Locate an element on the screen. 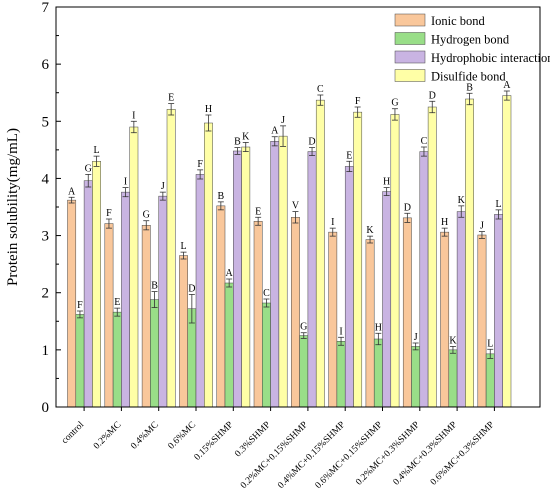  significance-letter: V is located at coordinates (296, 206).